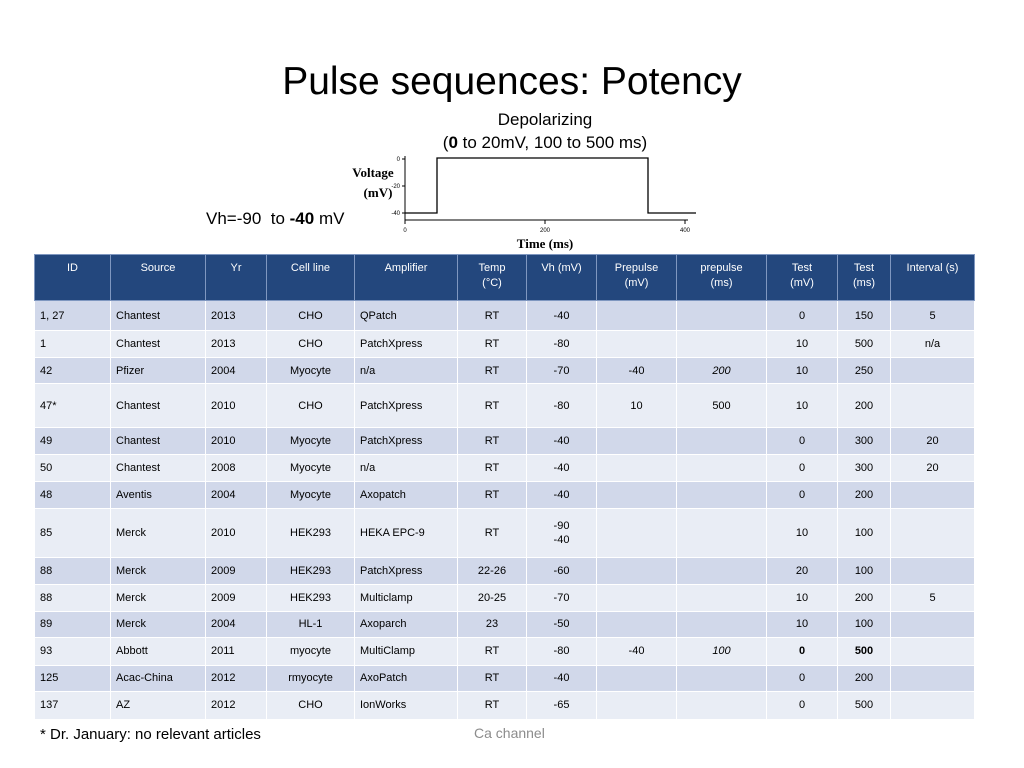  I want to click on cell-yr: 2013, so click(236, 315).